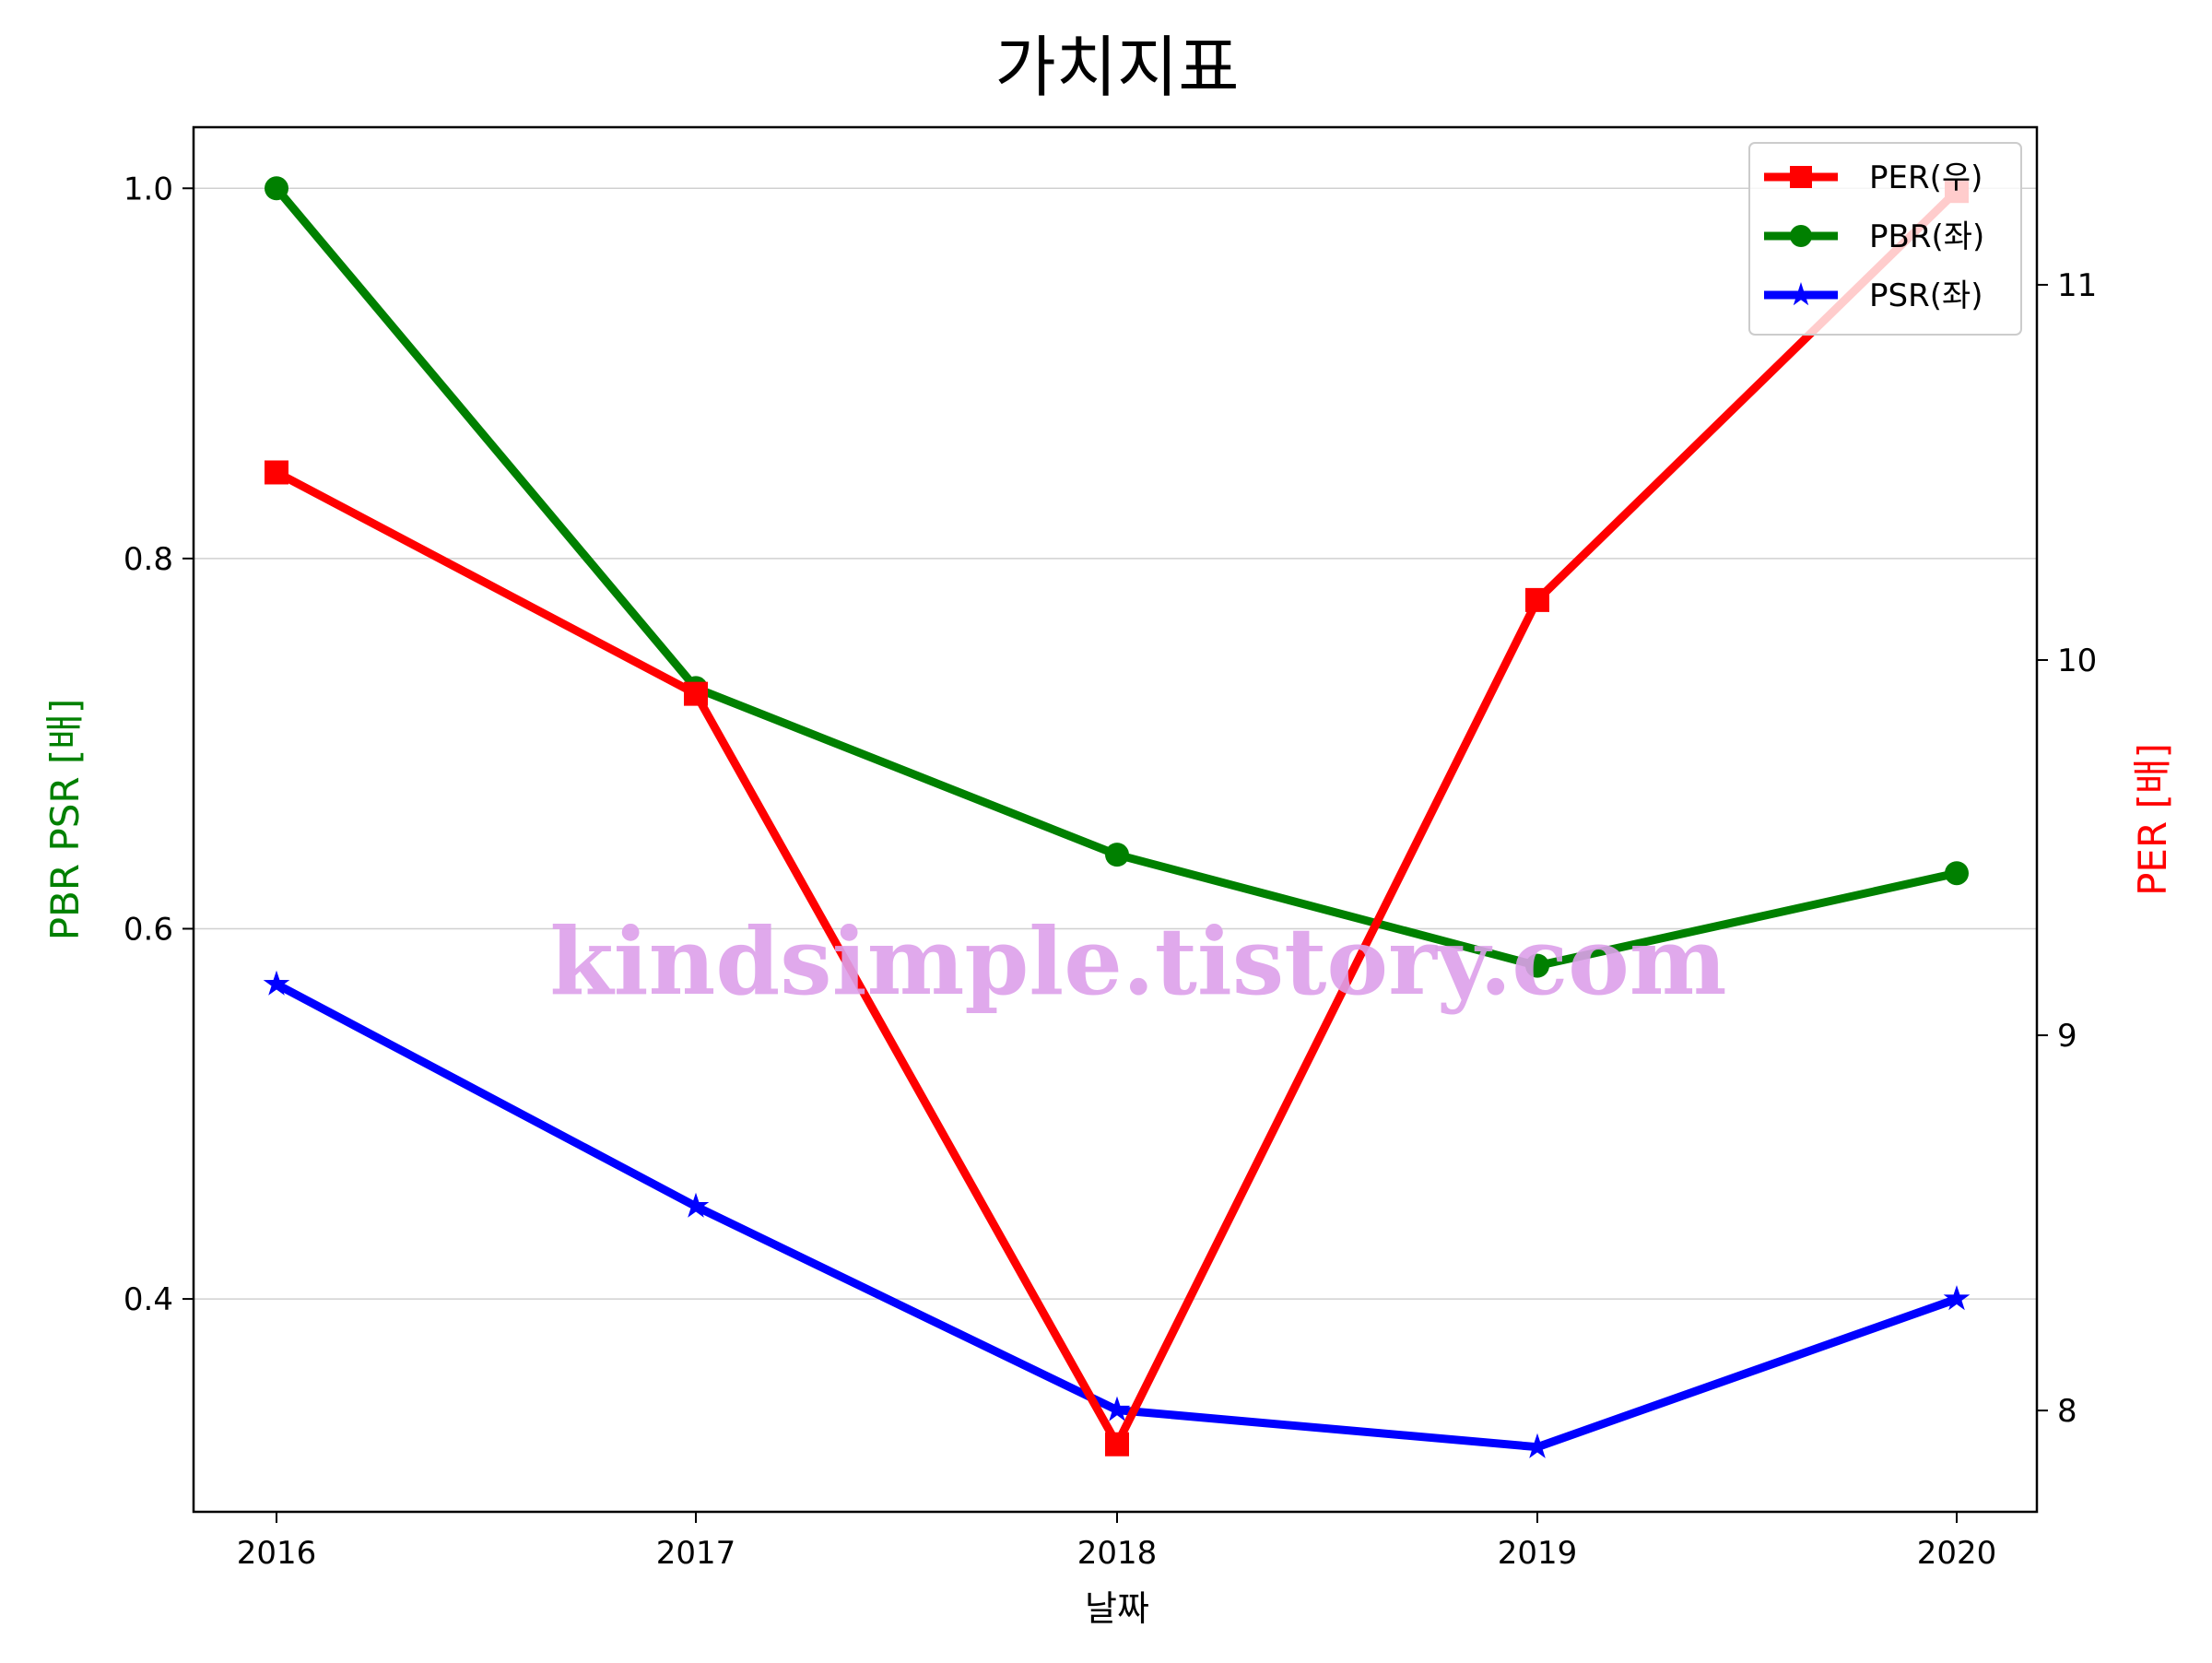  What do you see at coordinates (2077, 285) in the screenshot?
I see `y-tick-label-right: 11` at bounding box center [2077, 285].